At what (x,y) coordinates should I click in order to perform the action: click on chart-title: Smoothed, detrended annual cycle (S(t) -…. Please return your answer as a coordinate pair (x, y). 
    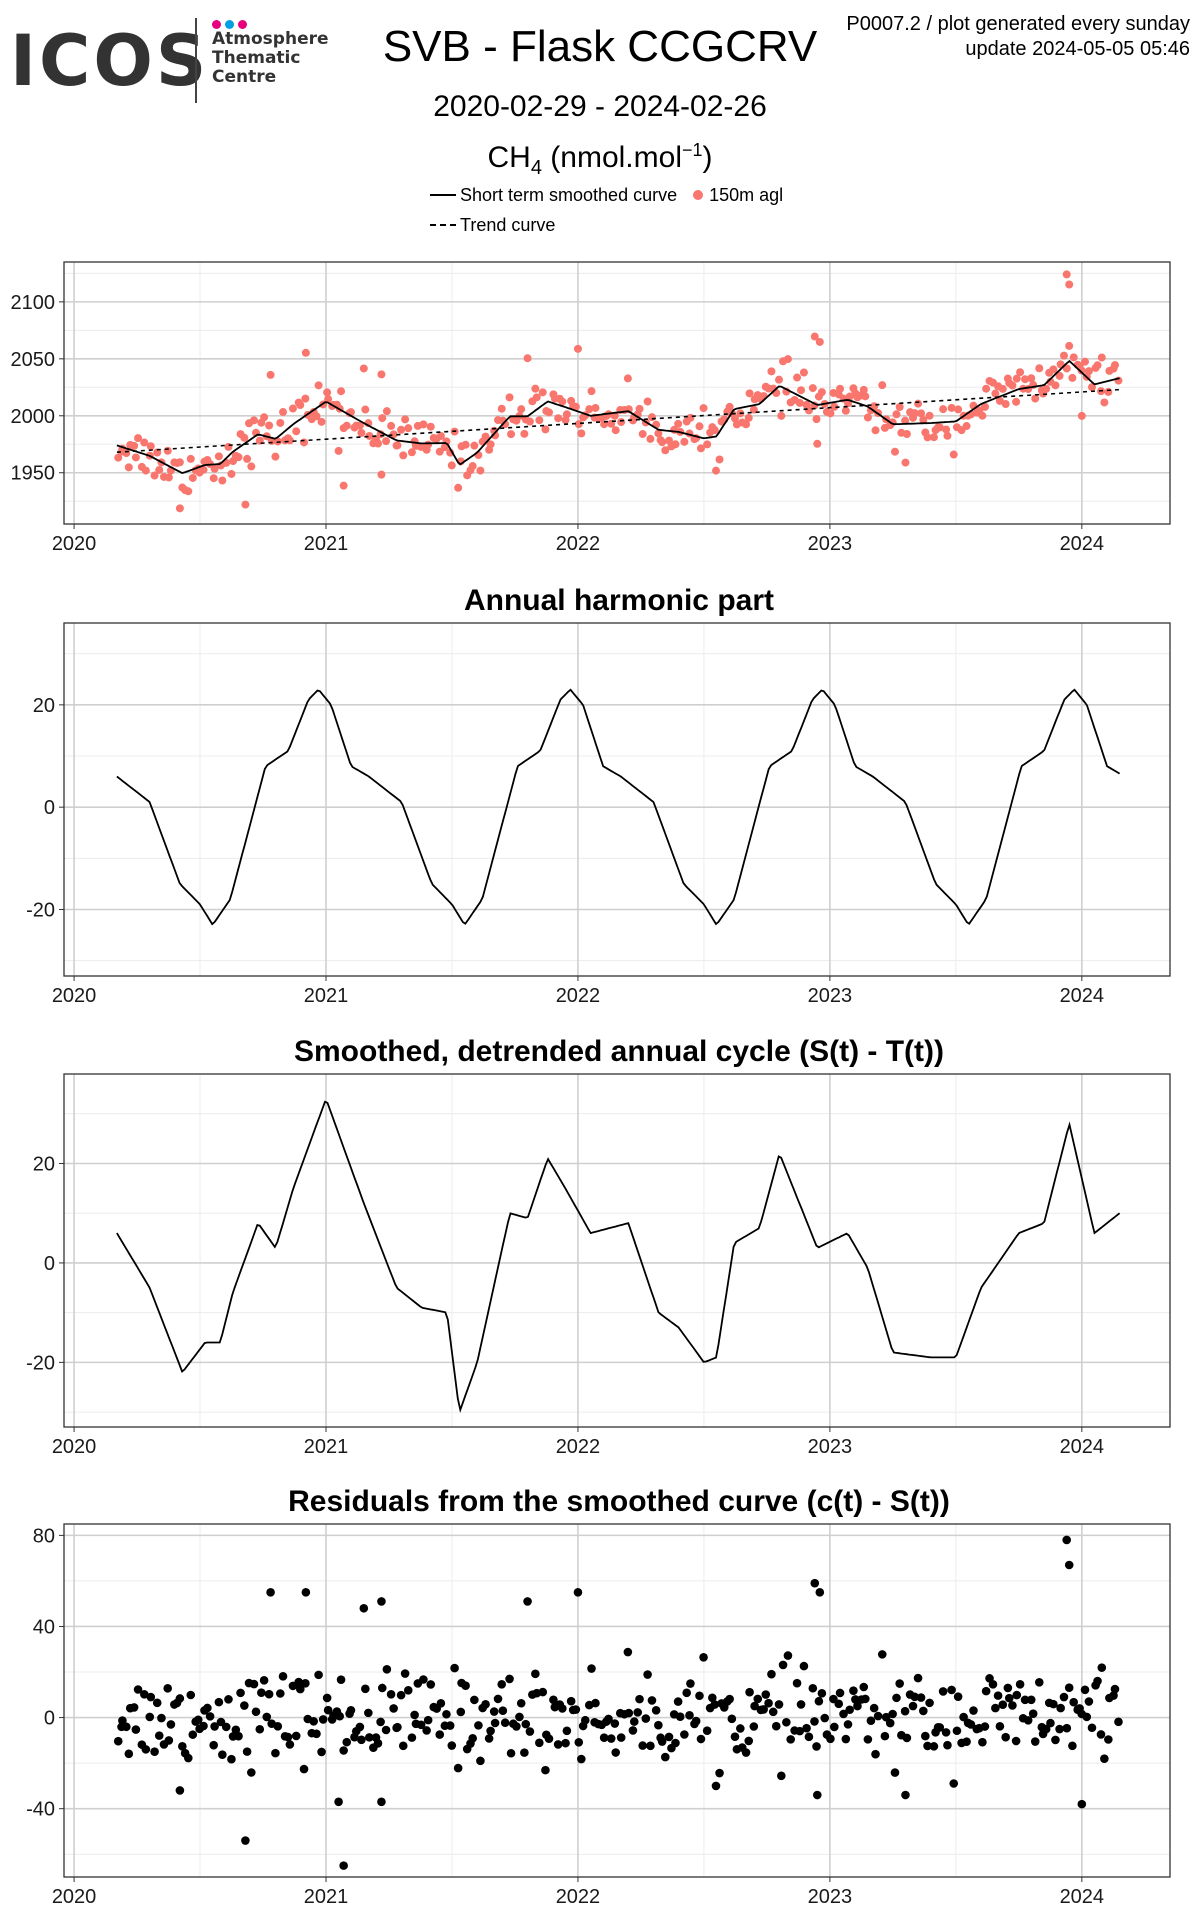
    Looking at the image, I should click on (619, 1051).